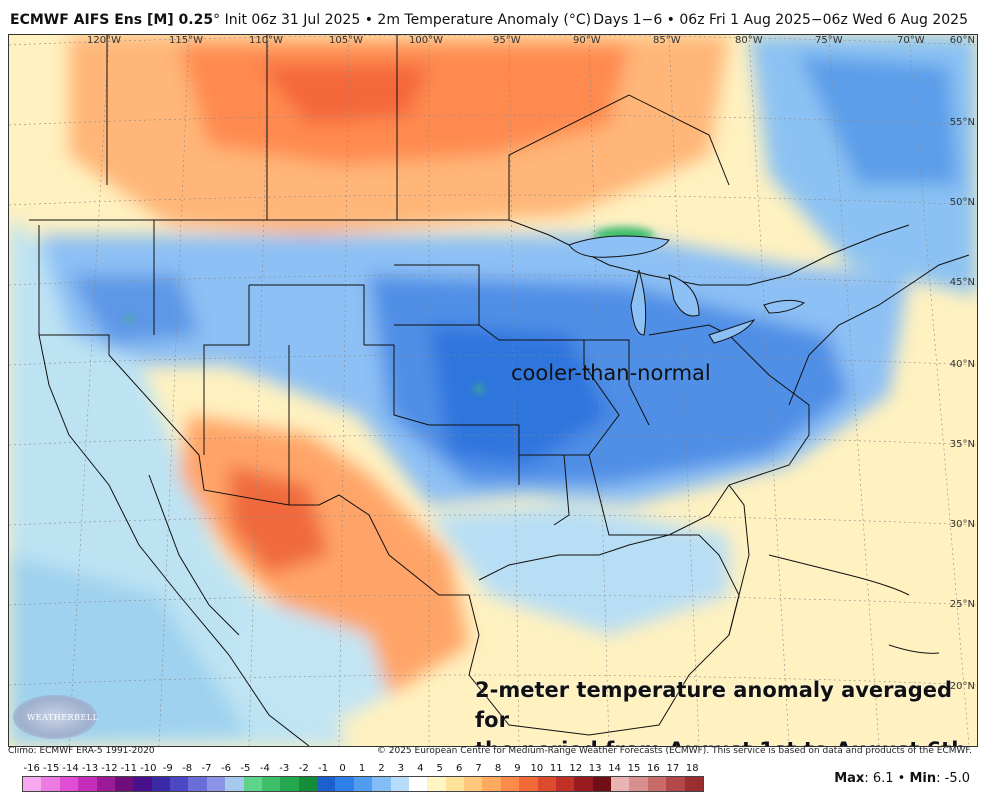  What do you see at coordinates (245, 768) in the screenshot?
I see `colorbar-tick-label: -5` at bounding box center [245, 768].